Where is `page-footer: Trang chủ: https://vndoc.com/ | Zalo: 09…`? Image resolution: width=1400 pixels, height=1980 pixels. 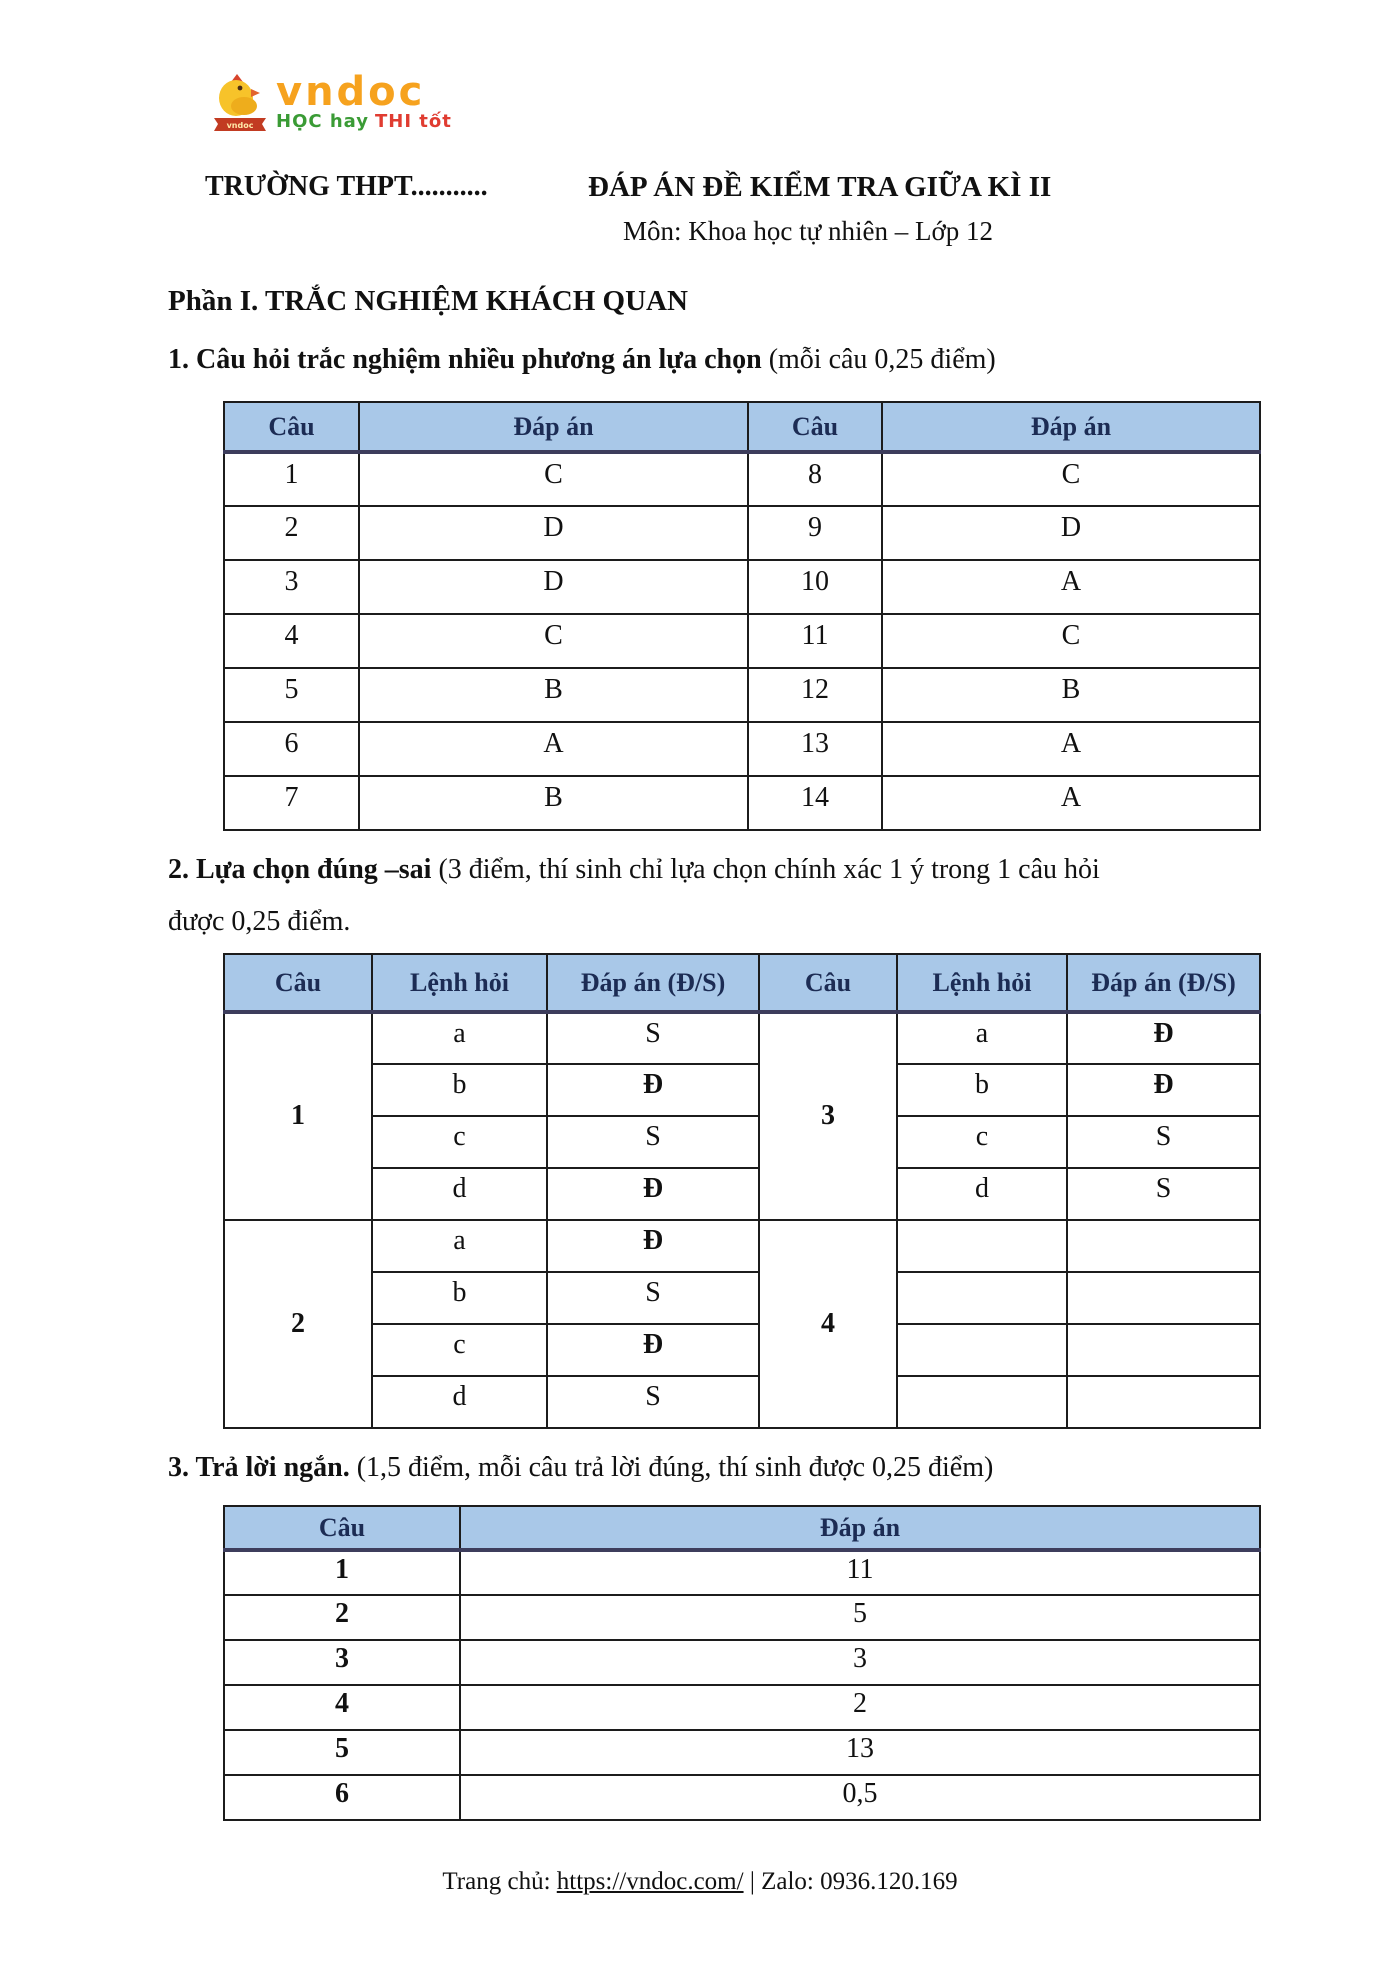 page-footer: Trang chủ: https://vndoc.com/ | Zalo: 09… is located at coordinates (700, 1882).